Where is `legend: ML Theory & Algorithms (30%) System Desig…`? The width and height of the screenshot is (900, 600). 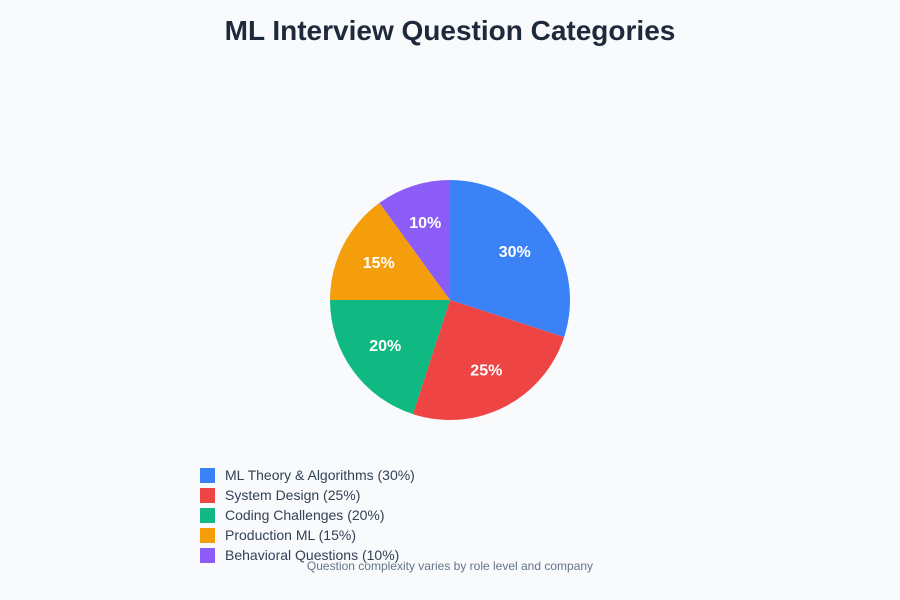 legend: ML Theory & Algorithms (30%) System Desig… is located at coordinates (307, 515).